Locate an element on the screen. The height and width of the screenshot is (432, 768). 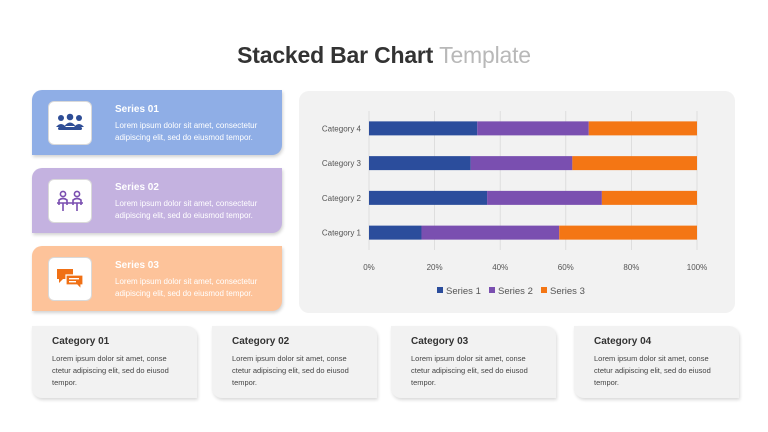
team-meeting-icon is located at coordinates (70, 121).